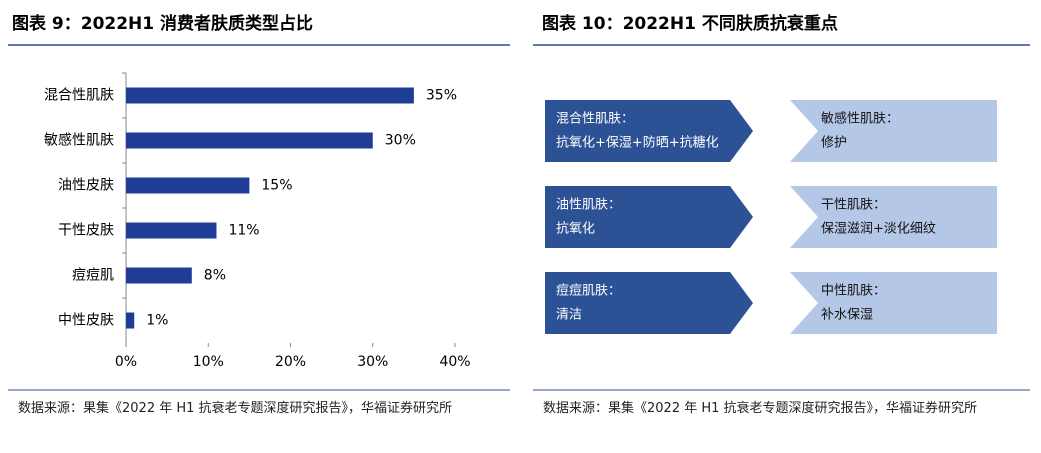 This screenshot has width=1041, height=453. I want to click on box-title: 干性肌肤：, so click(853, 205).